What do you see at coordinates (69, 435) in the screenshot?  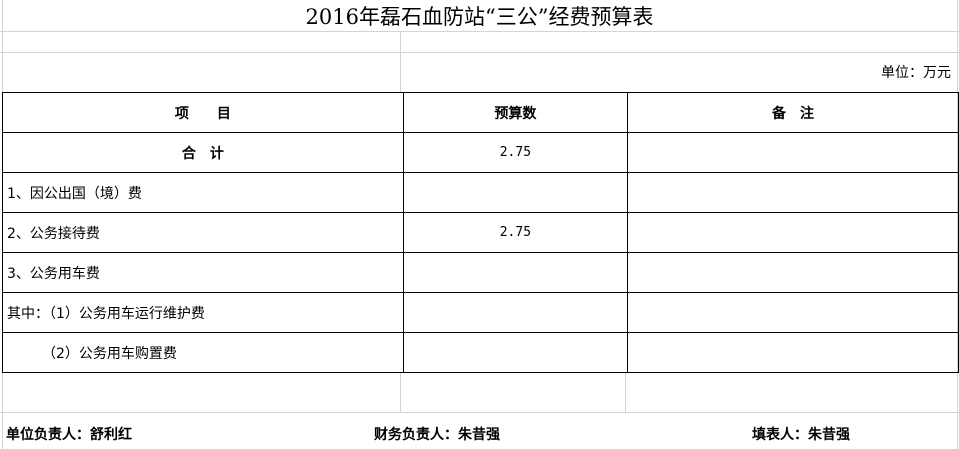 I see `unit-head-signature: 单位负责人：舒利红` at bounding box center [69, 435].